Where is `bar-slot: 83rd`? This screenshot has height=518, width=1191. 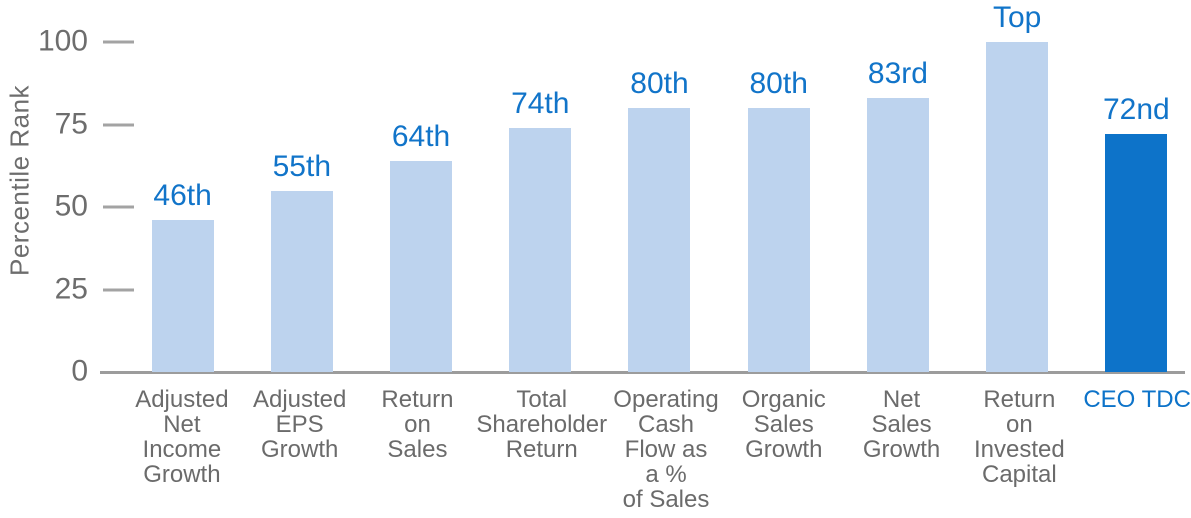
bar-slot: 83rd is located at coordinates (897, 207).